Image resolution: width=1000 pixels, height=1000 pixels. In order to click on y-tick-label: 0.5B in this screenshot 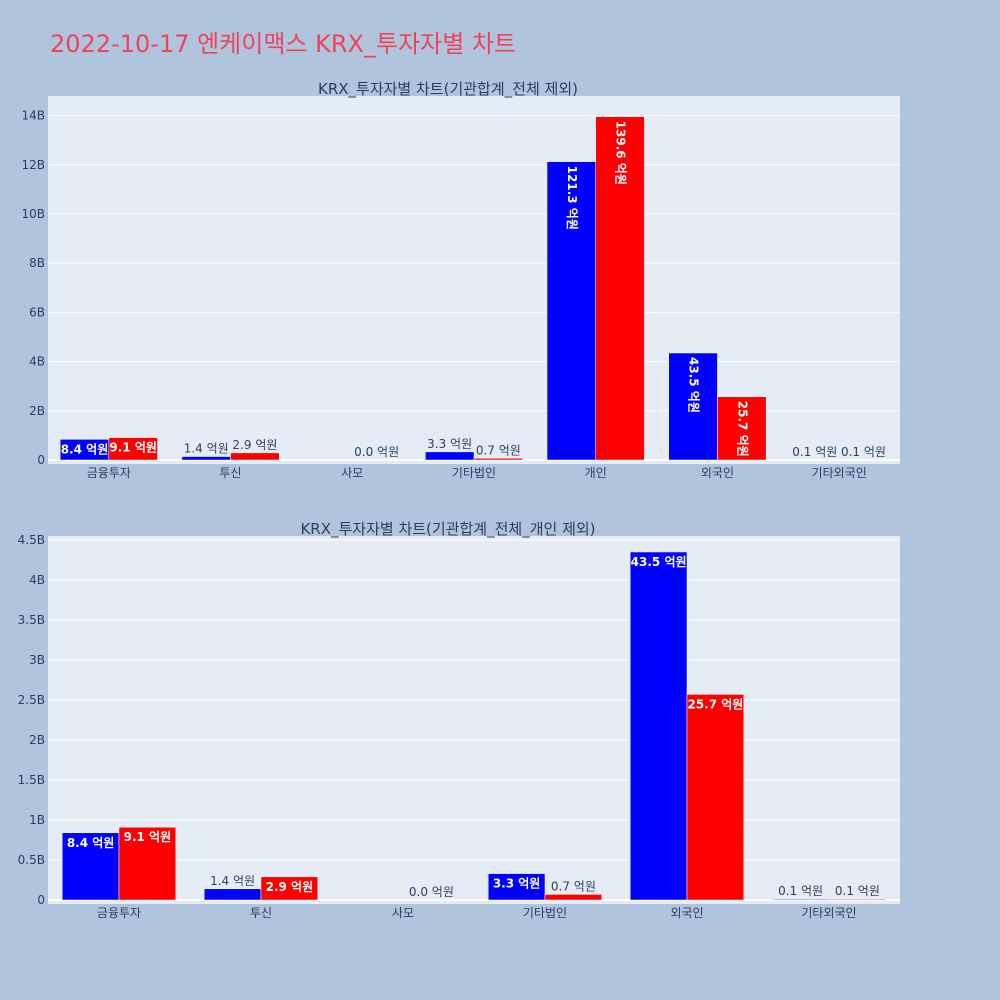, I will do `click(31, 860)`.